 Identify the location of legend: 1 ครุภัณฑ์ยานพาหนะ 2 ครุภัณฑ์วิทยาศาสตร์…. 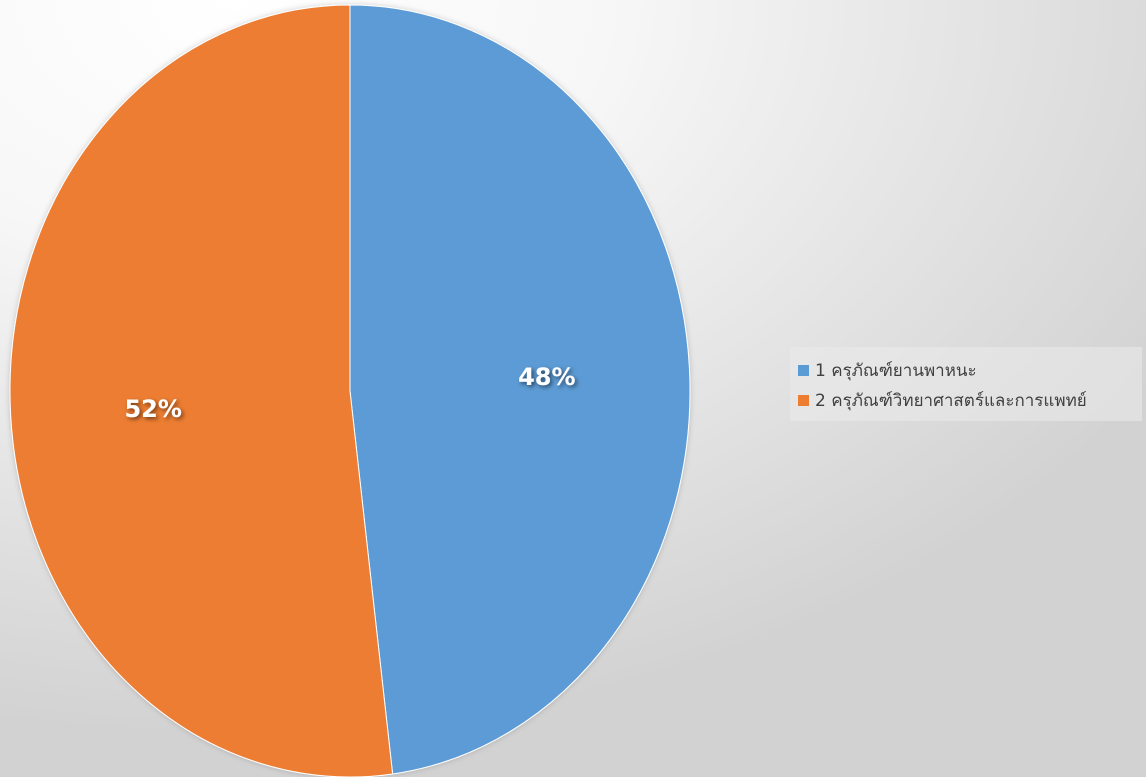
(966, 384).